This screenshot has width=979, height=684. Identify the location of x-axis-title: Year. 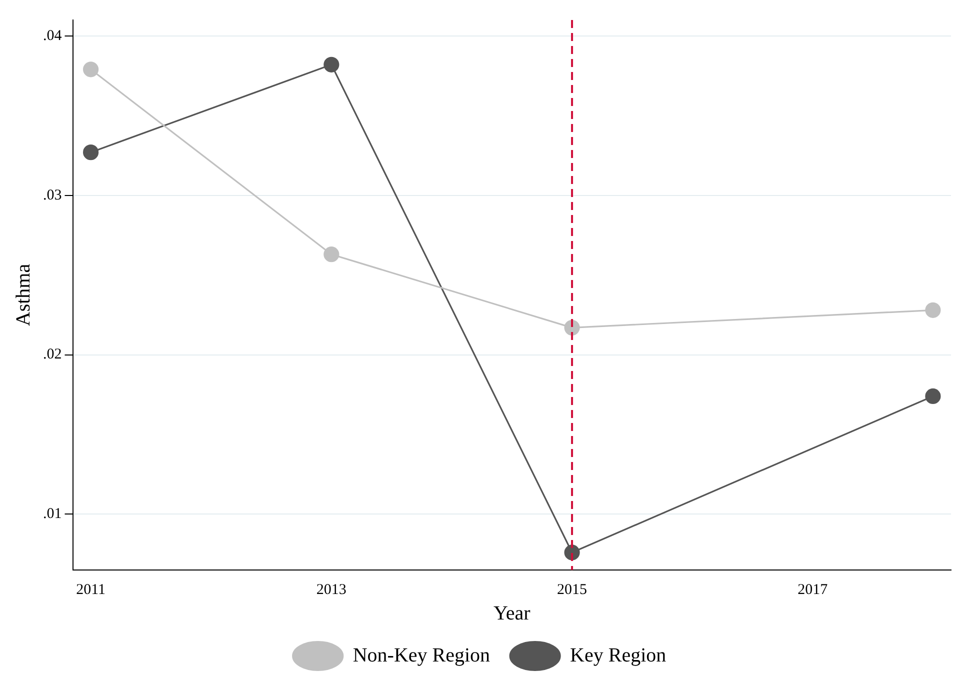
(512, 613).